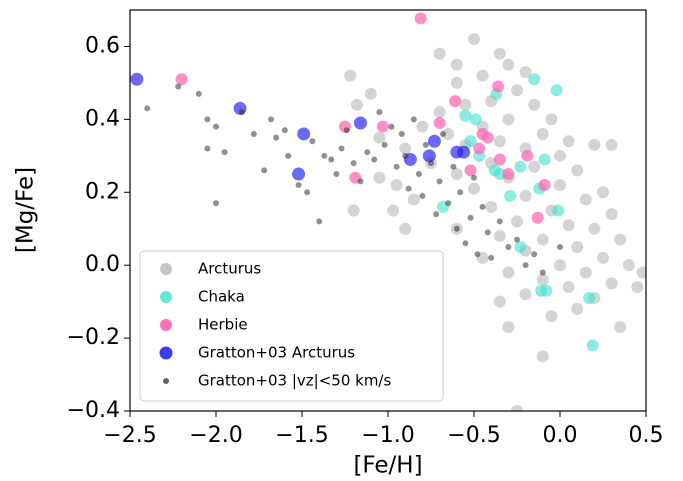  What do you see at coordinates (221, 297) in the screenshot?
I see `legend-label: Chaka` at bounding box center [221, 297].